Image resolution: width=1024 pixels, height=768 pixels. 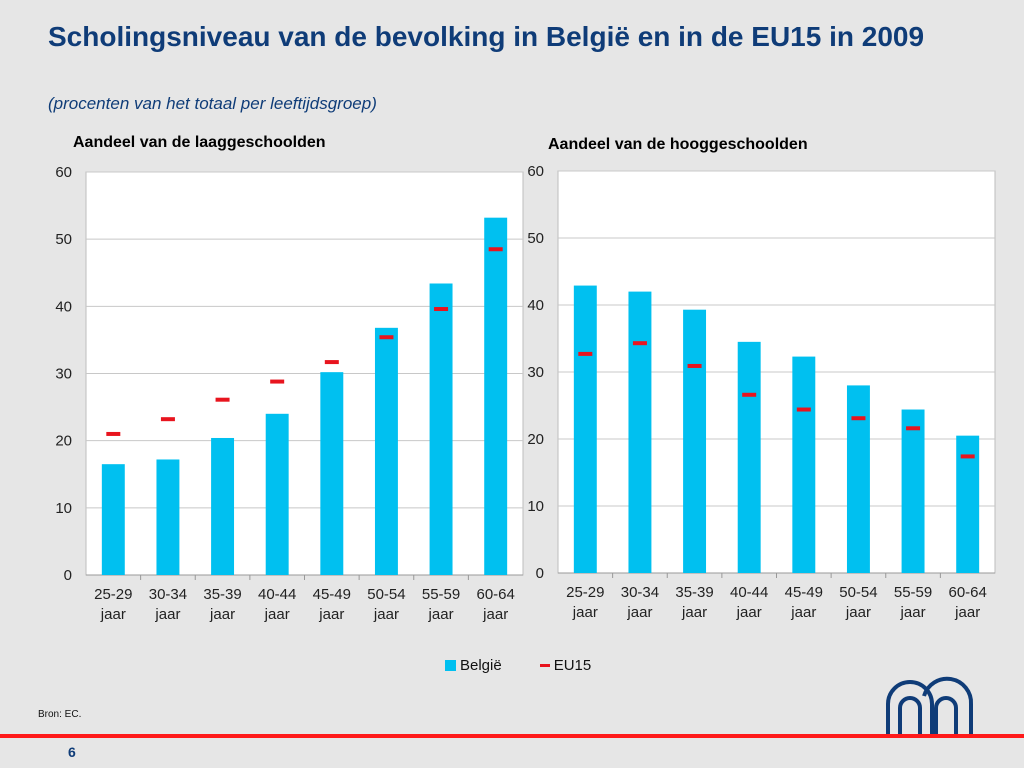 I want to click on bank-logo-icon, so click(x=930, y=705).